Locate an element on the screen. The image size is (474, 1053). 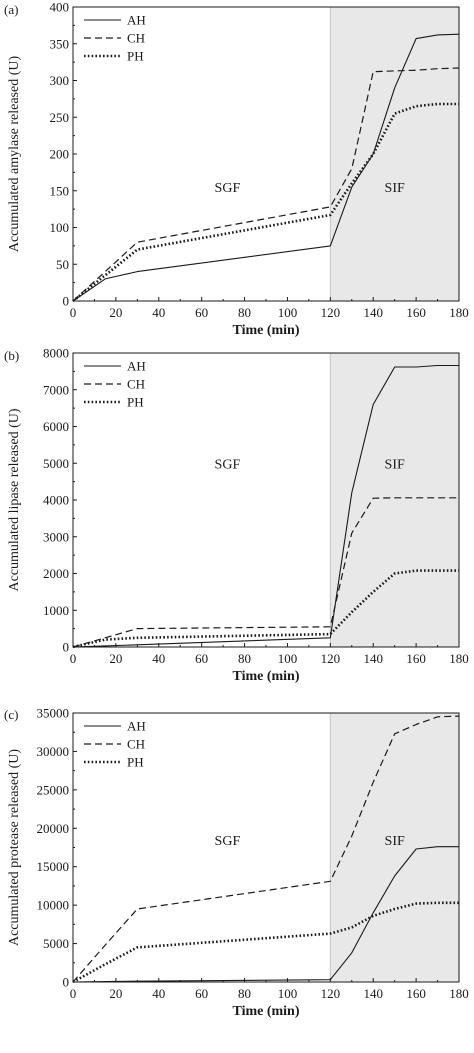
panel-label: (b) is located at coordinates (11, 355).